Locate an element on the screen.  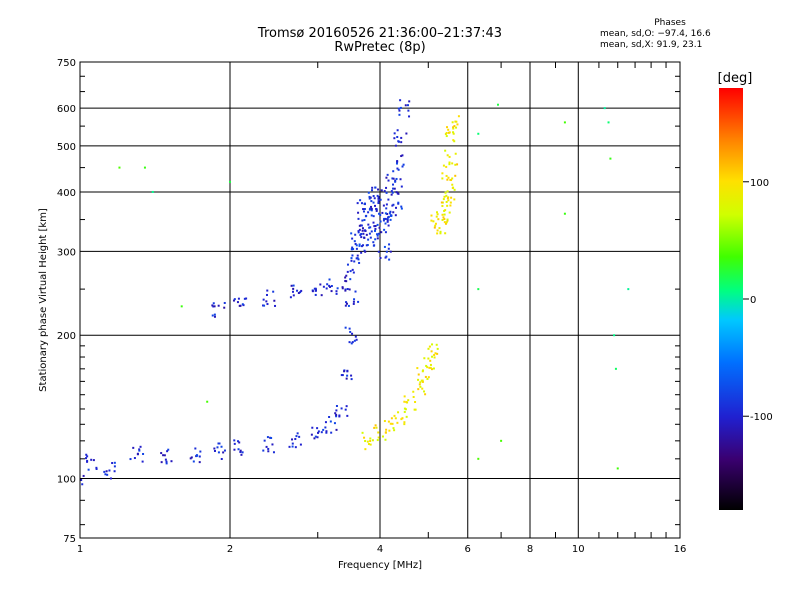
colorbar-label: [deg] is located at coordinates (735, 78).